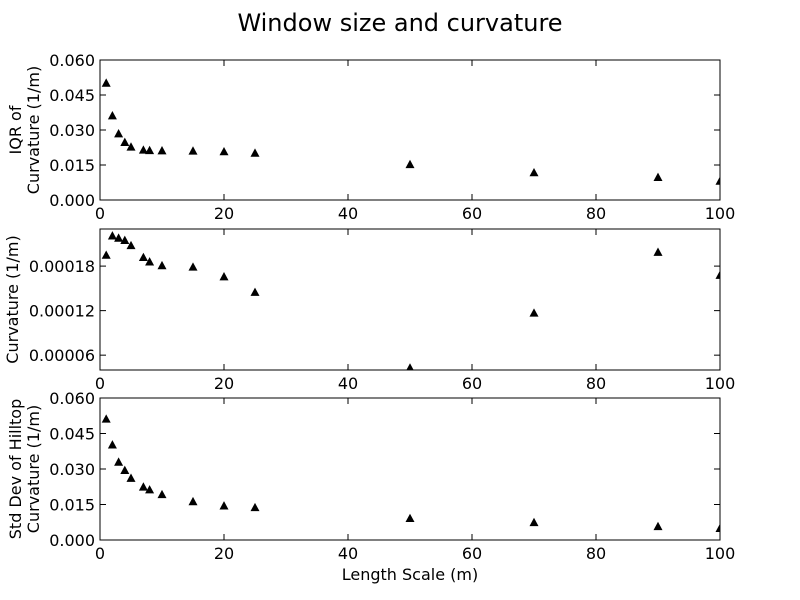  Describe the element at coordinates (62, 311) in the screenshot. I see `y-tick-label: 0.00012` at that location.